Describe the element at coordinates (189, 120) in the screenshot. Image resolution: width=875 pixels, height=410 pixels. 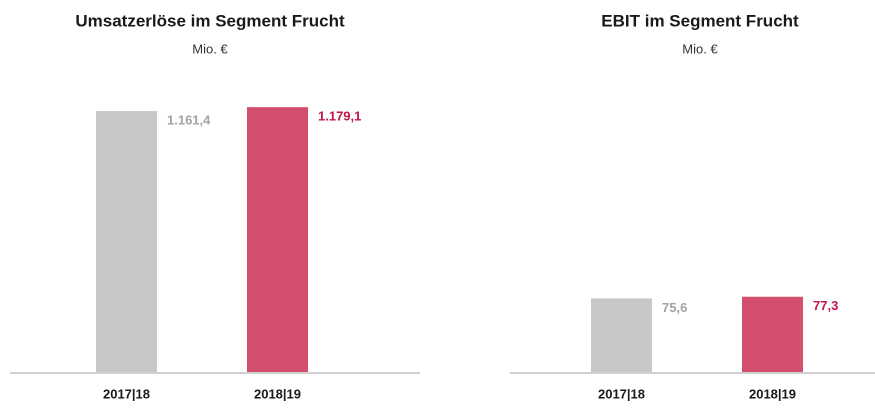
I see `value-label: 1.161,4` at that location.